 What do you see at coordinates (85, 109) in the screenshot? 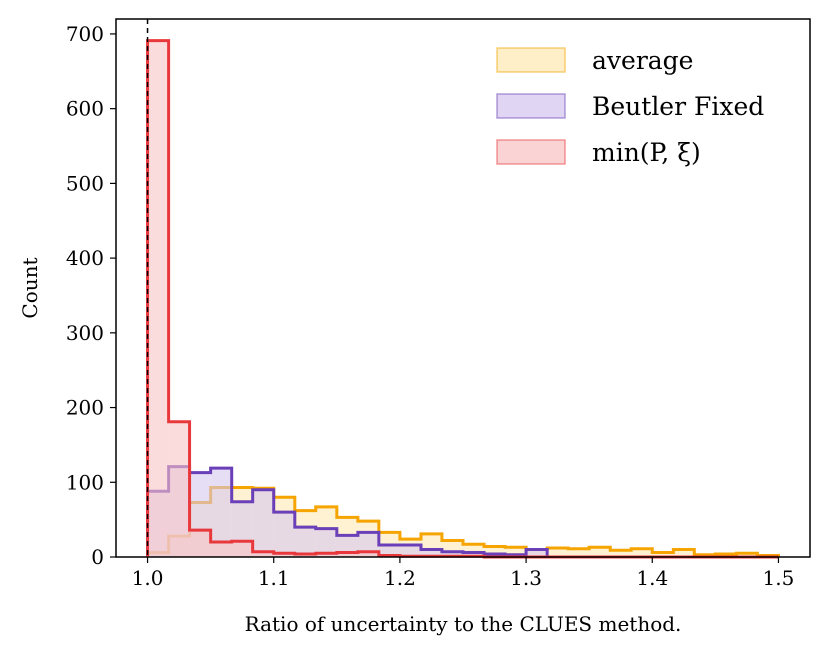
I see `y-tick-label: 600` at bounding box center [85, 109].